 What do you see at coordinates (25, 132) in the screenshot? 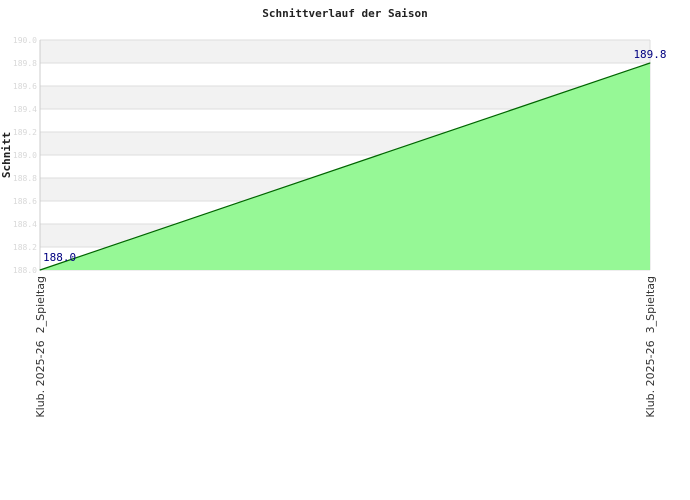
I see `y-tick-label: 189.2` at bounding box center [25, 132].